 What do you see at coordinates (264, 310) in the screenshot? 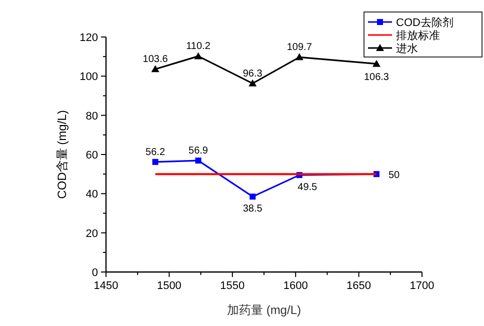
I see `x-axis-title: 加药量 (mg/L)` at bounding box center [264, 310].